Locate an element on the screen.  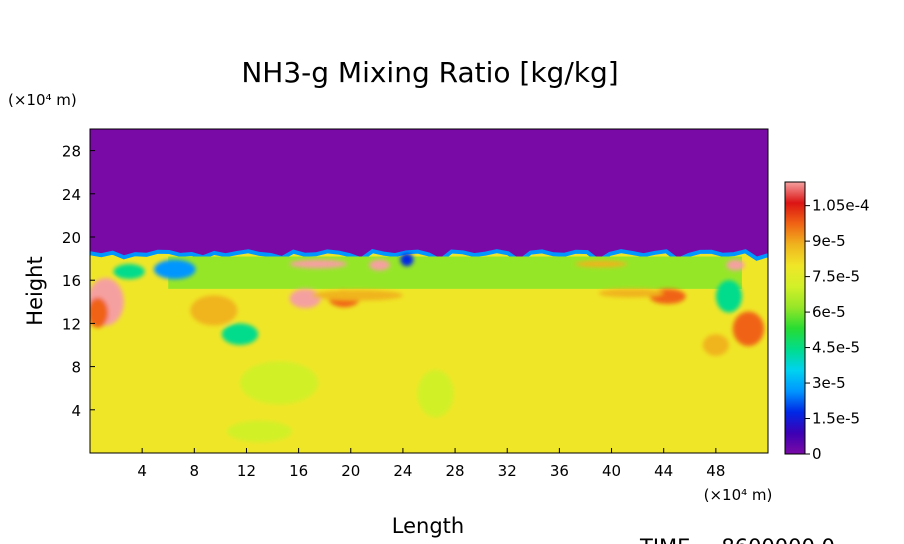
x-tick-label: 48 is located at coordinates (715, 471).